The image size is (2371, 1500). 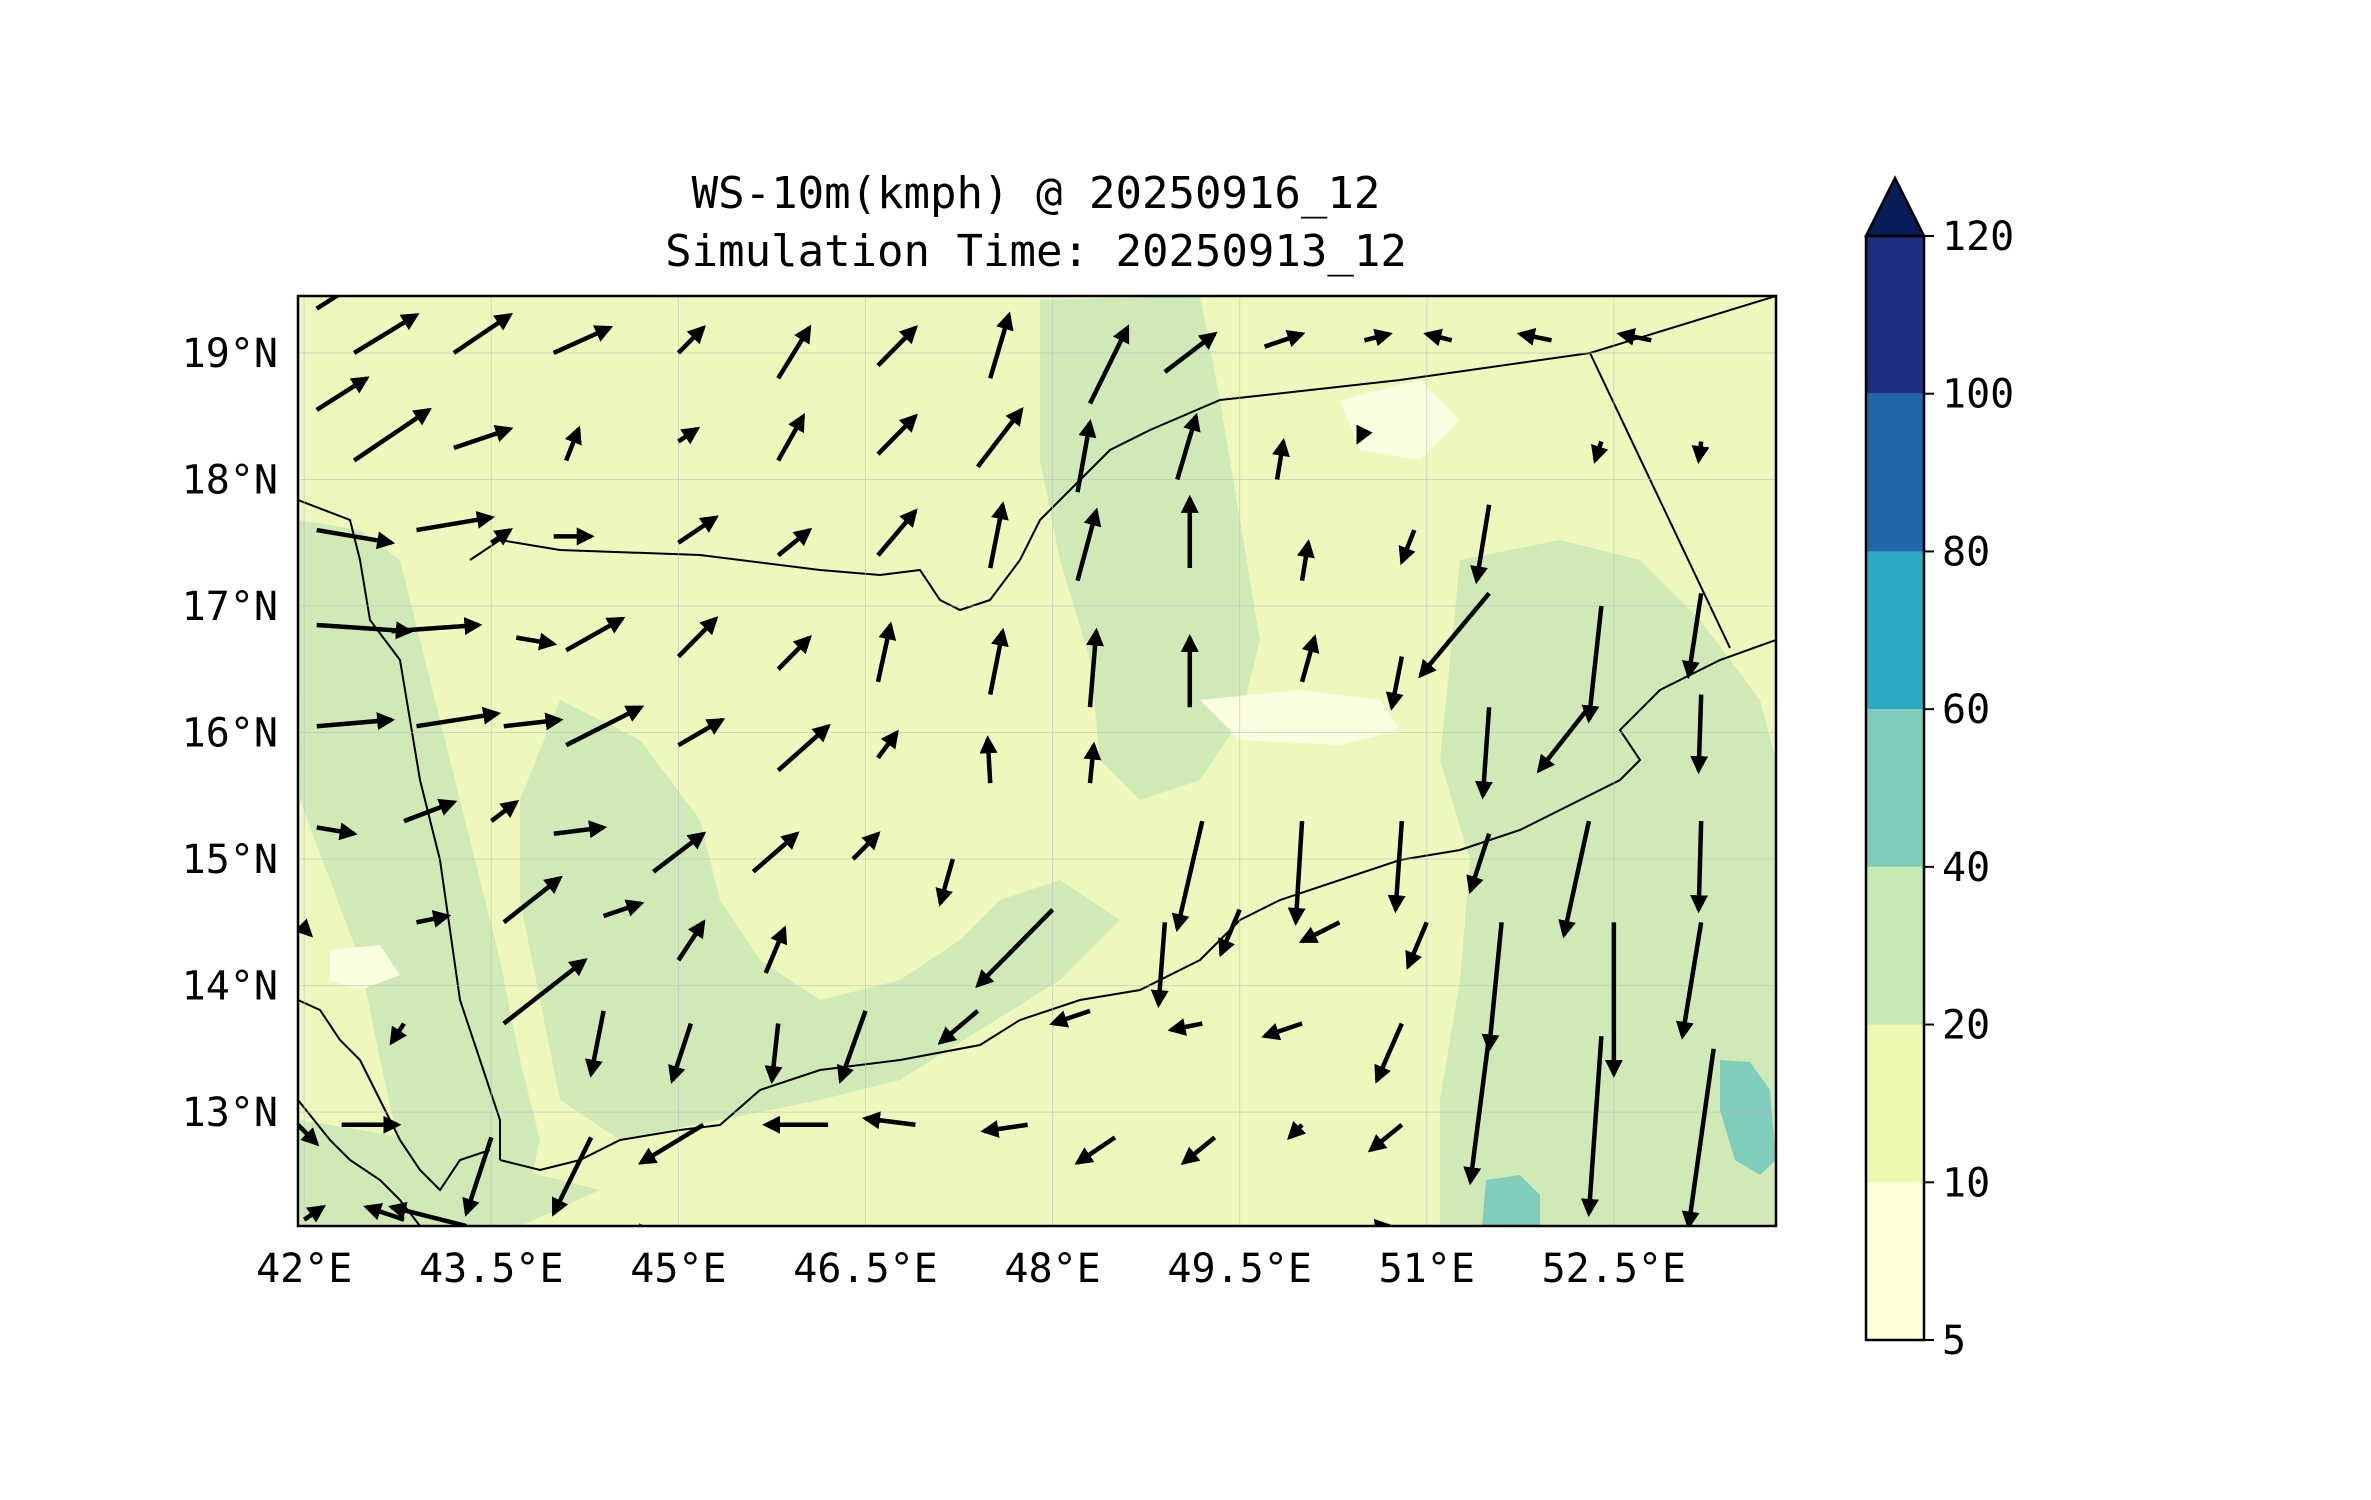 What do you see at coordinates (230, 607) in the screenshot?
I see `lat-tick-label-4: 17°N` at bounding box center [230, 607].